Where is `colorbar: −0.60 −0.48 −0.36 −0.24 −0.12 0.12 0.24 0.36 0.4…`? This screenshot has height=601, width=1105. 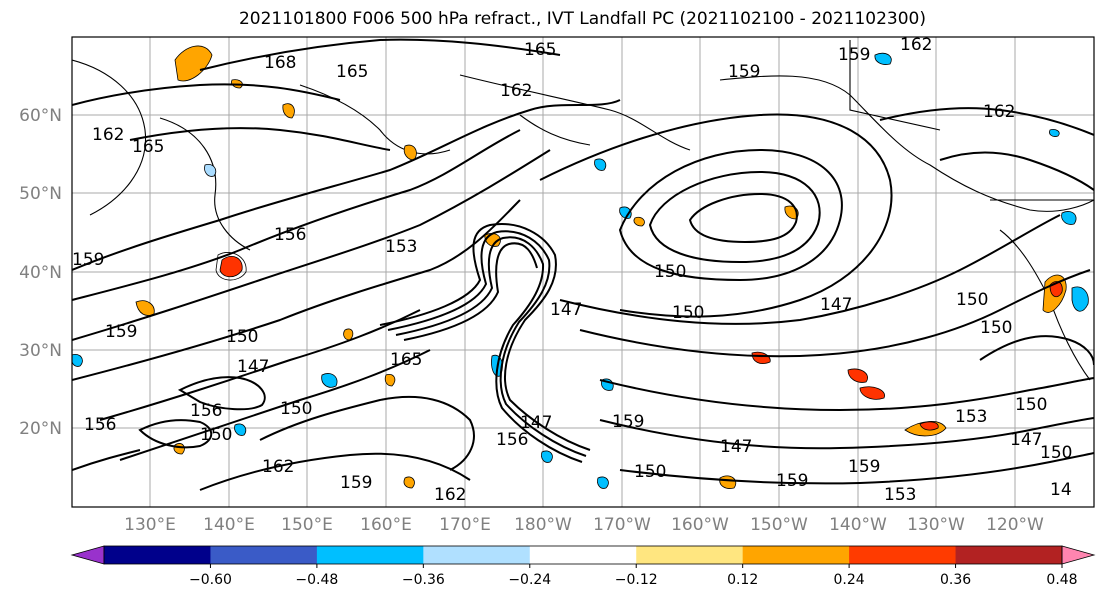 colorbar: −0.60 −0.48 −0.36 −0.24 −0.12 0.12 0.24 0.36 0.4… is located at coordinates (583, 566).